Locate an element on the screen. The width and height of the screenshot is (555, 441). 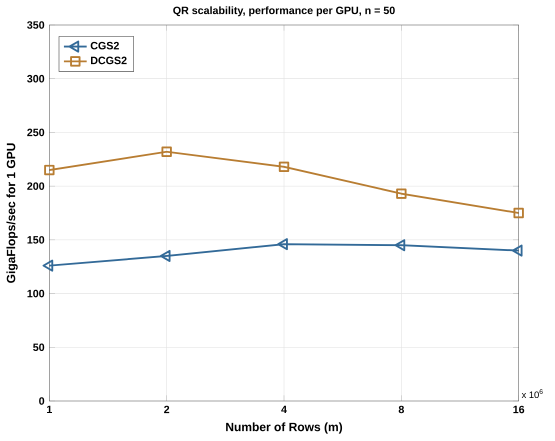
x-tick-label: 16 is located at coordinates (518, 410).